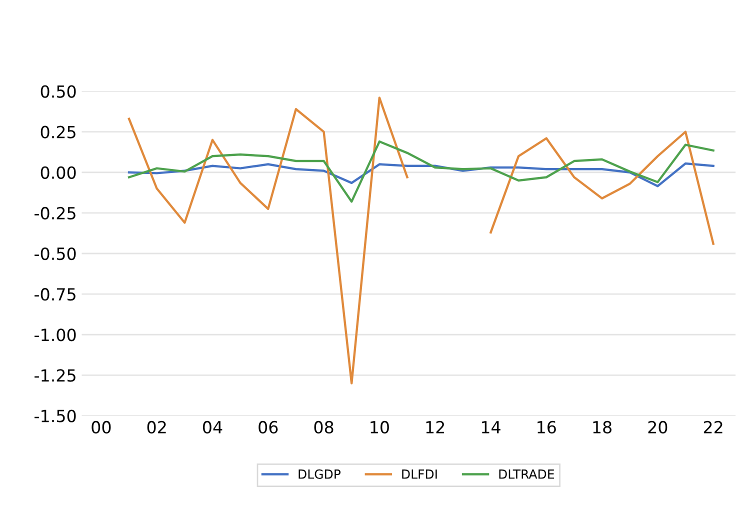 This screenshot has height=507, width=743. Describe the element at coordinates (658, 427) in the screenshot. I see `x-tick-label: 20` at that location.